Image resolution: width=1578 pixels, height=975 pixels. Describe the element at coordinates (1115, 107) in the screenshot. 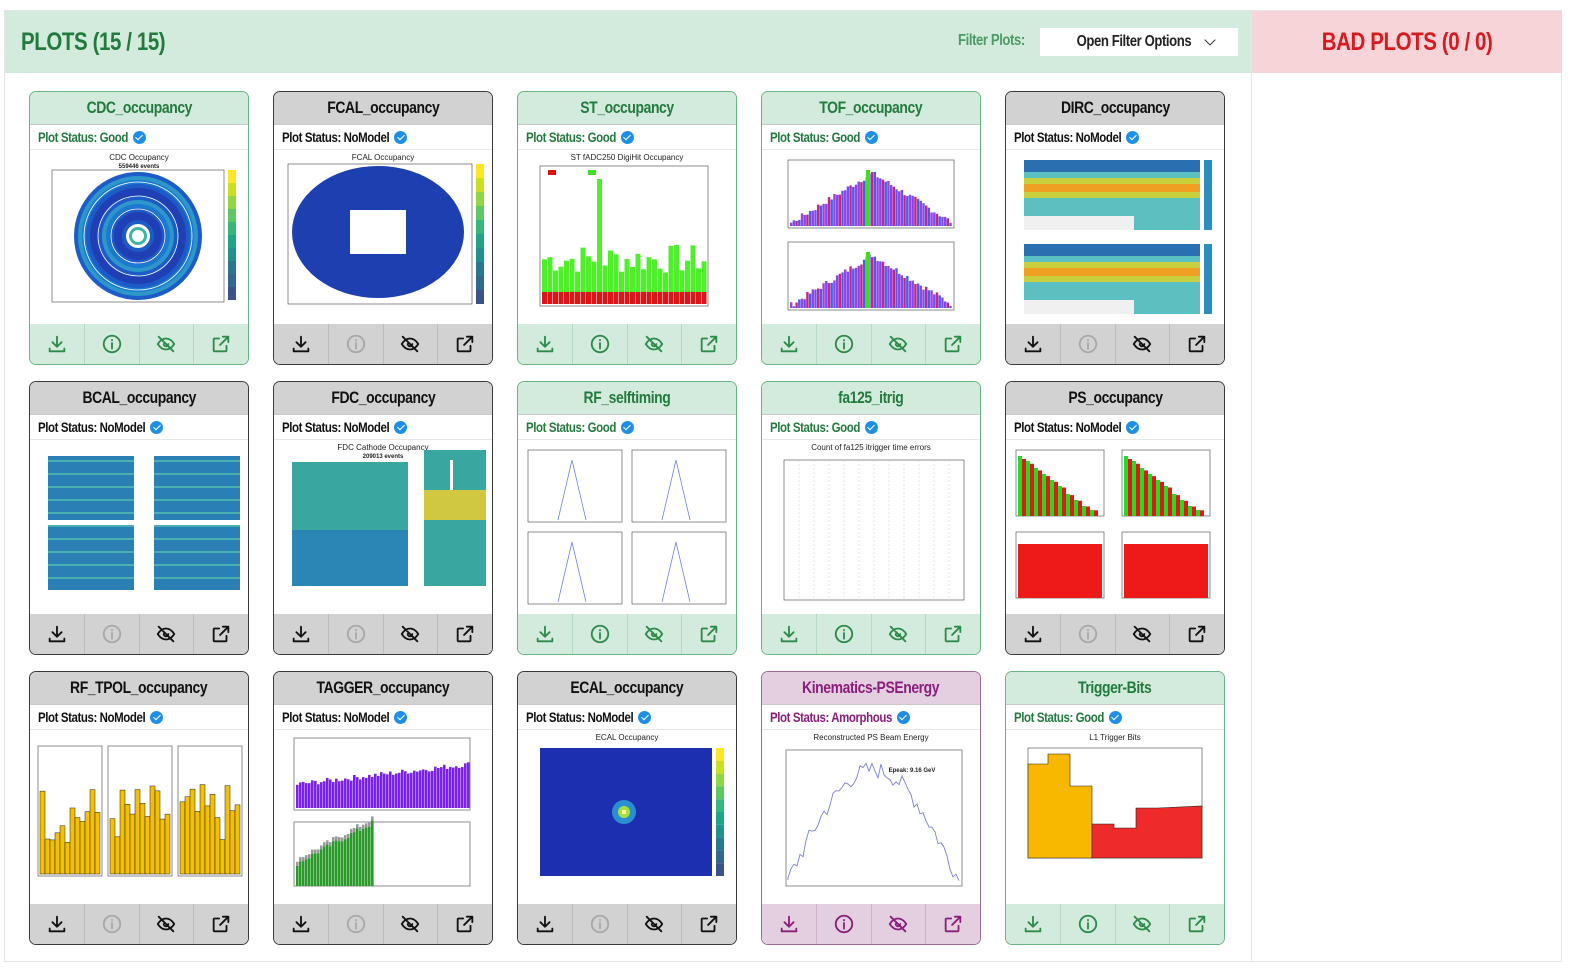

I see `plot-name: DIRC_occupancy` at that location.